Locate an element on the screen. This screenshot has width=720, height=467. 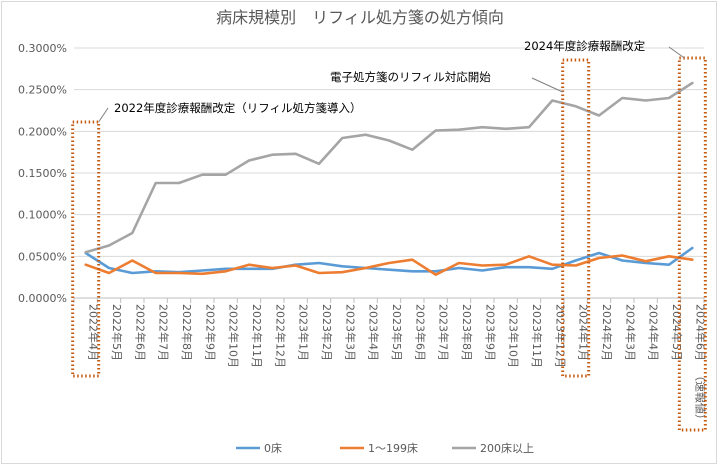
x-tick-label: 2024年6月 is located at coordinates (700, 332).